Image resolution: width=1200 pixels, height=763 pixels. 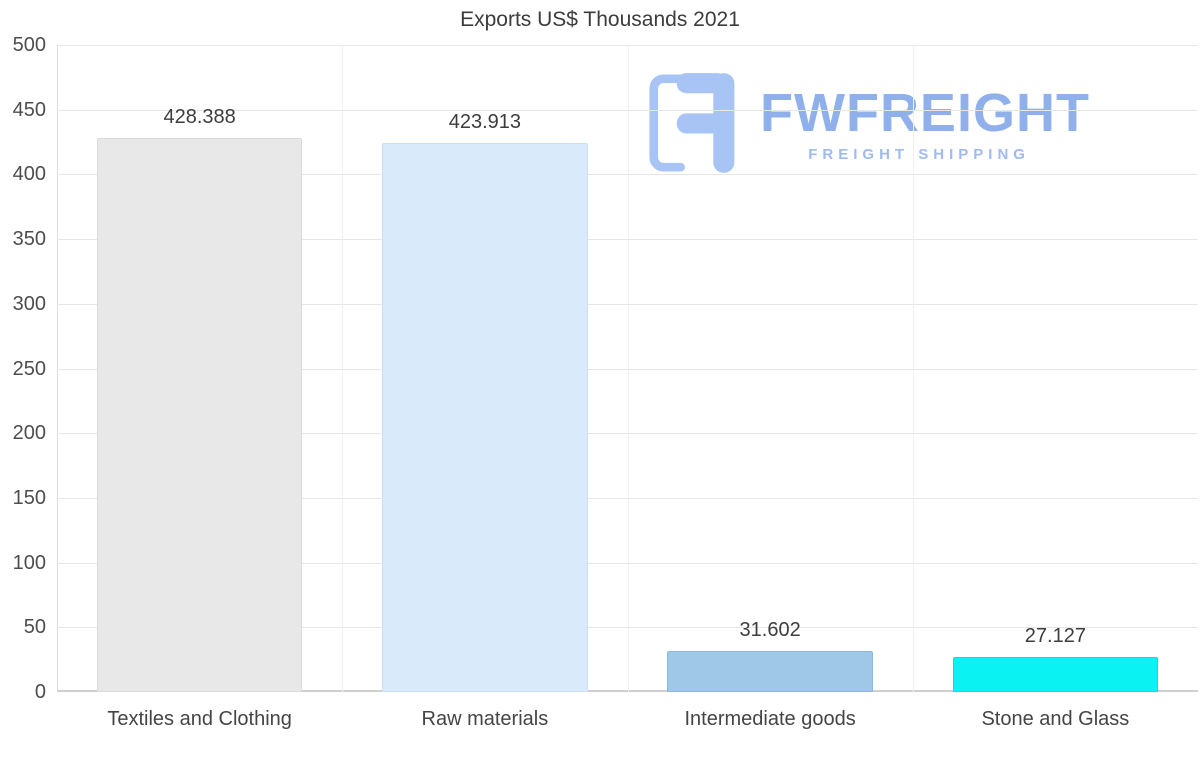 I want to click on chart-title: Exports US$ Thousands 2021, so click(x=600, y=19).